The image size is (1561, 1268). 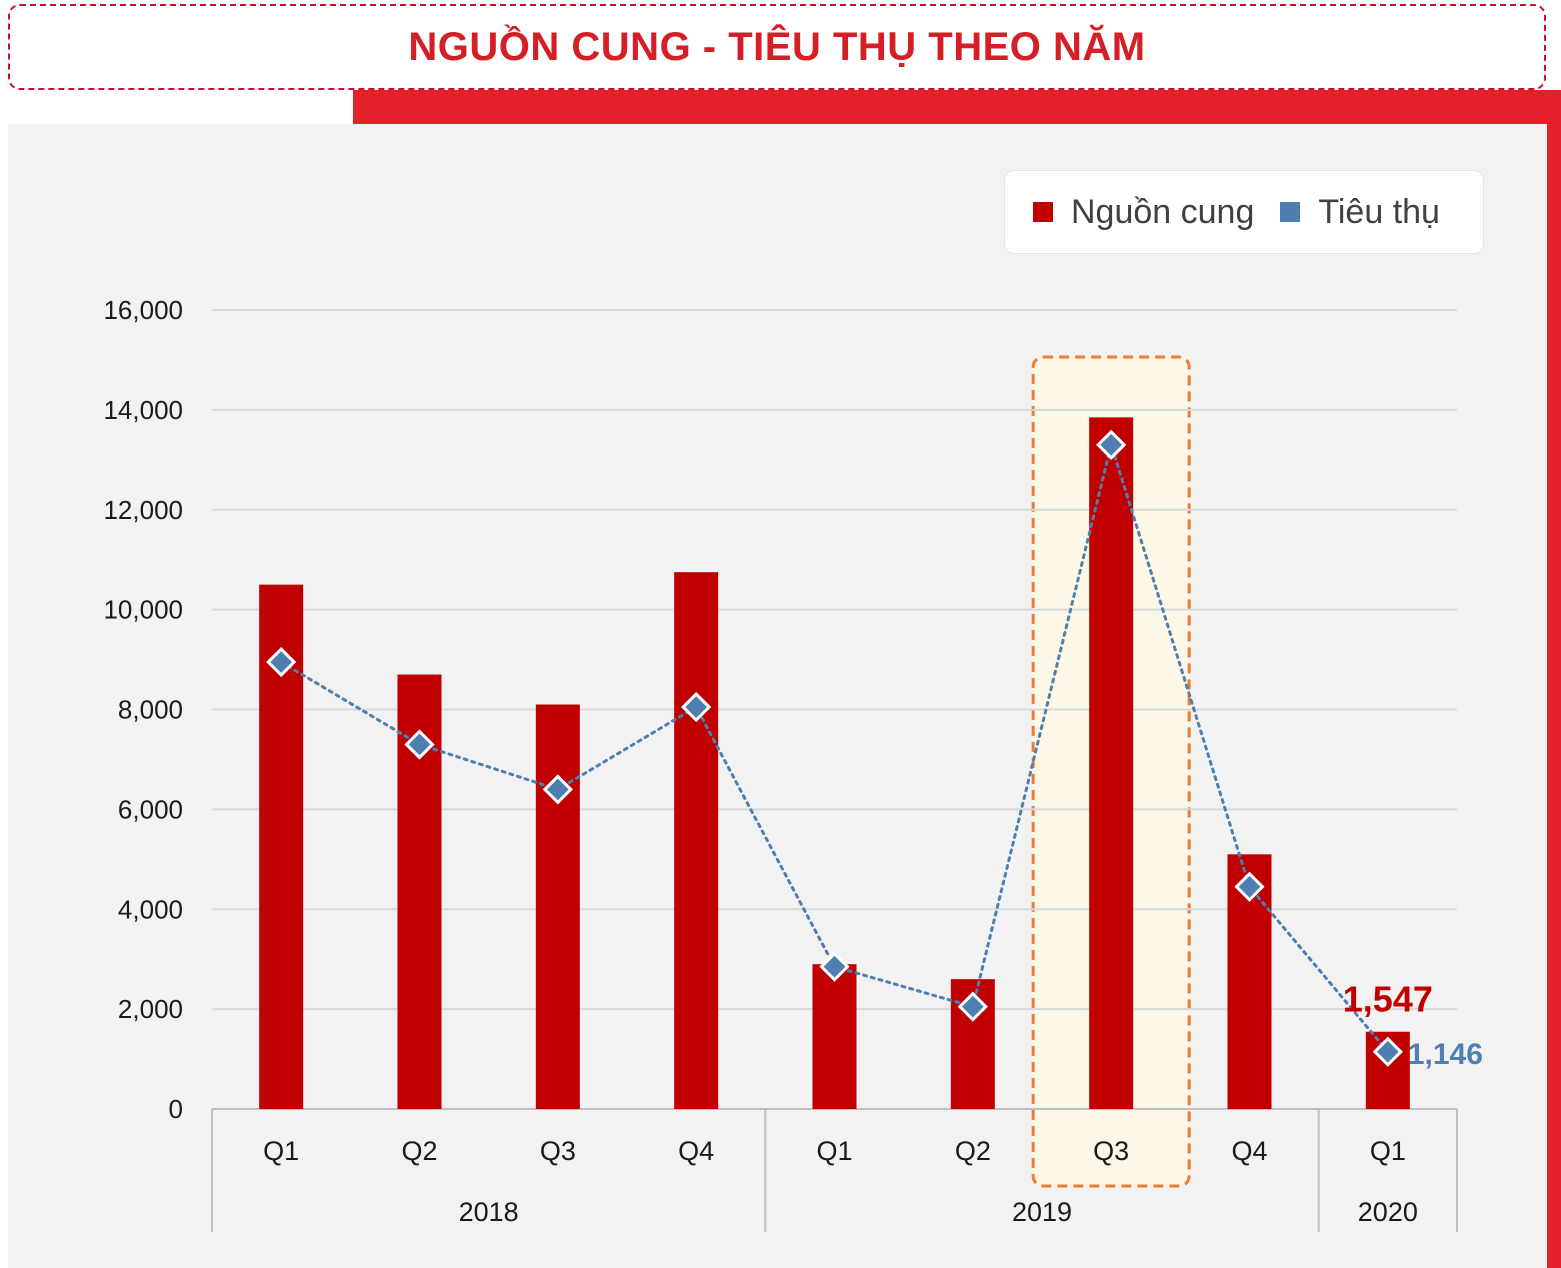 What do you see at coordinates (1388, 999) in the screenshot?
I see `data-label-supply: 1,547` at bounding box center [1388, 999].